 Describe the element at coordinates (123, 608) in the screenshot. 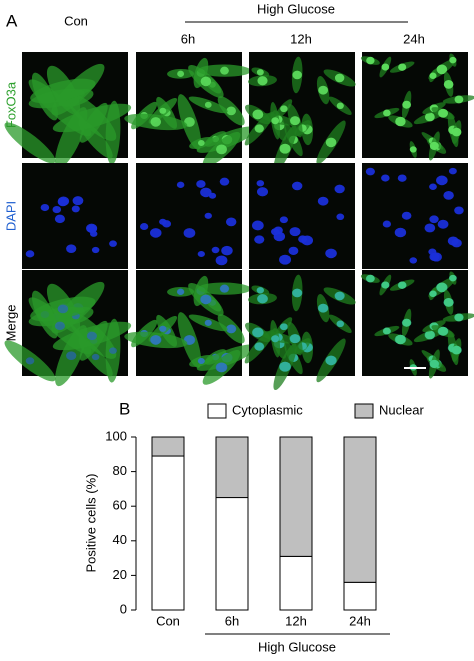

I see `y-tick-label: 0` at that location.